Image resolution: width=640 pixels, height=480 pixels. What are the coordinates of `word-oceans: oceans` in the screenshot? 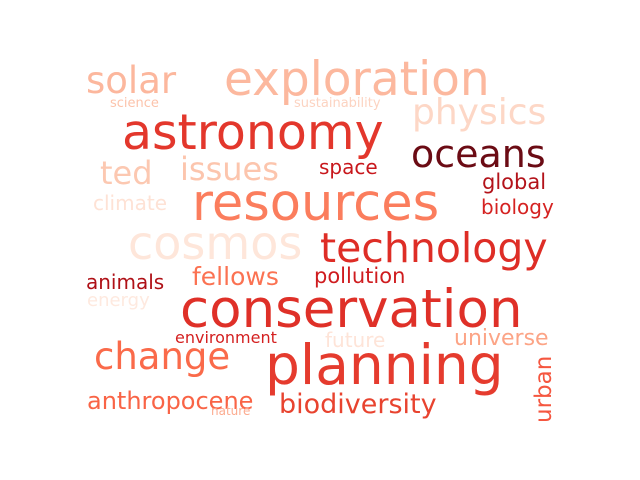 It's located at (478, 154).